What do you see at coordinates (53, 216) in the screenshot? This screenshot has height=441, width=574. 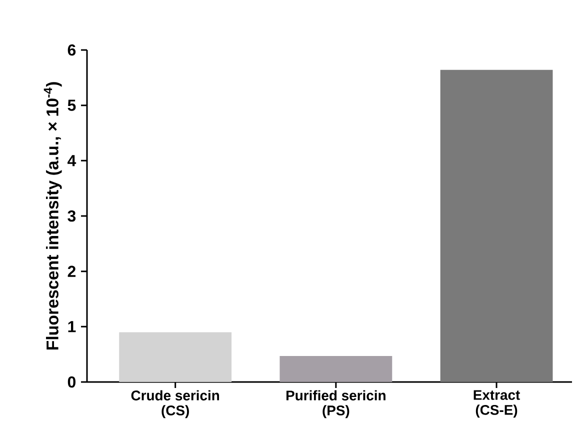 I see `y-axis-title: Fluorescent intensity (a.u., × 10$^{-4}$)` at bounding box center [53, 216].